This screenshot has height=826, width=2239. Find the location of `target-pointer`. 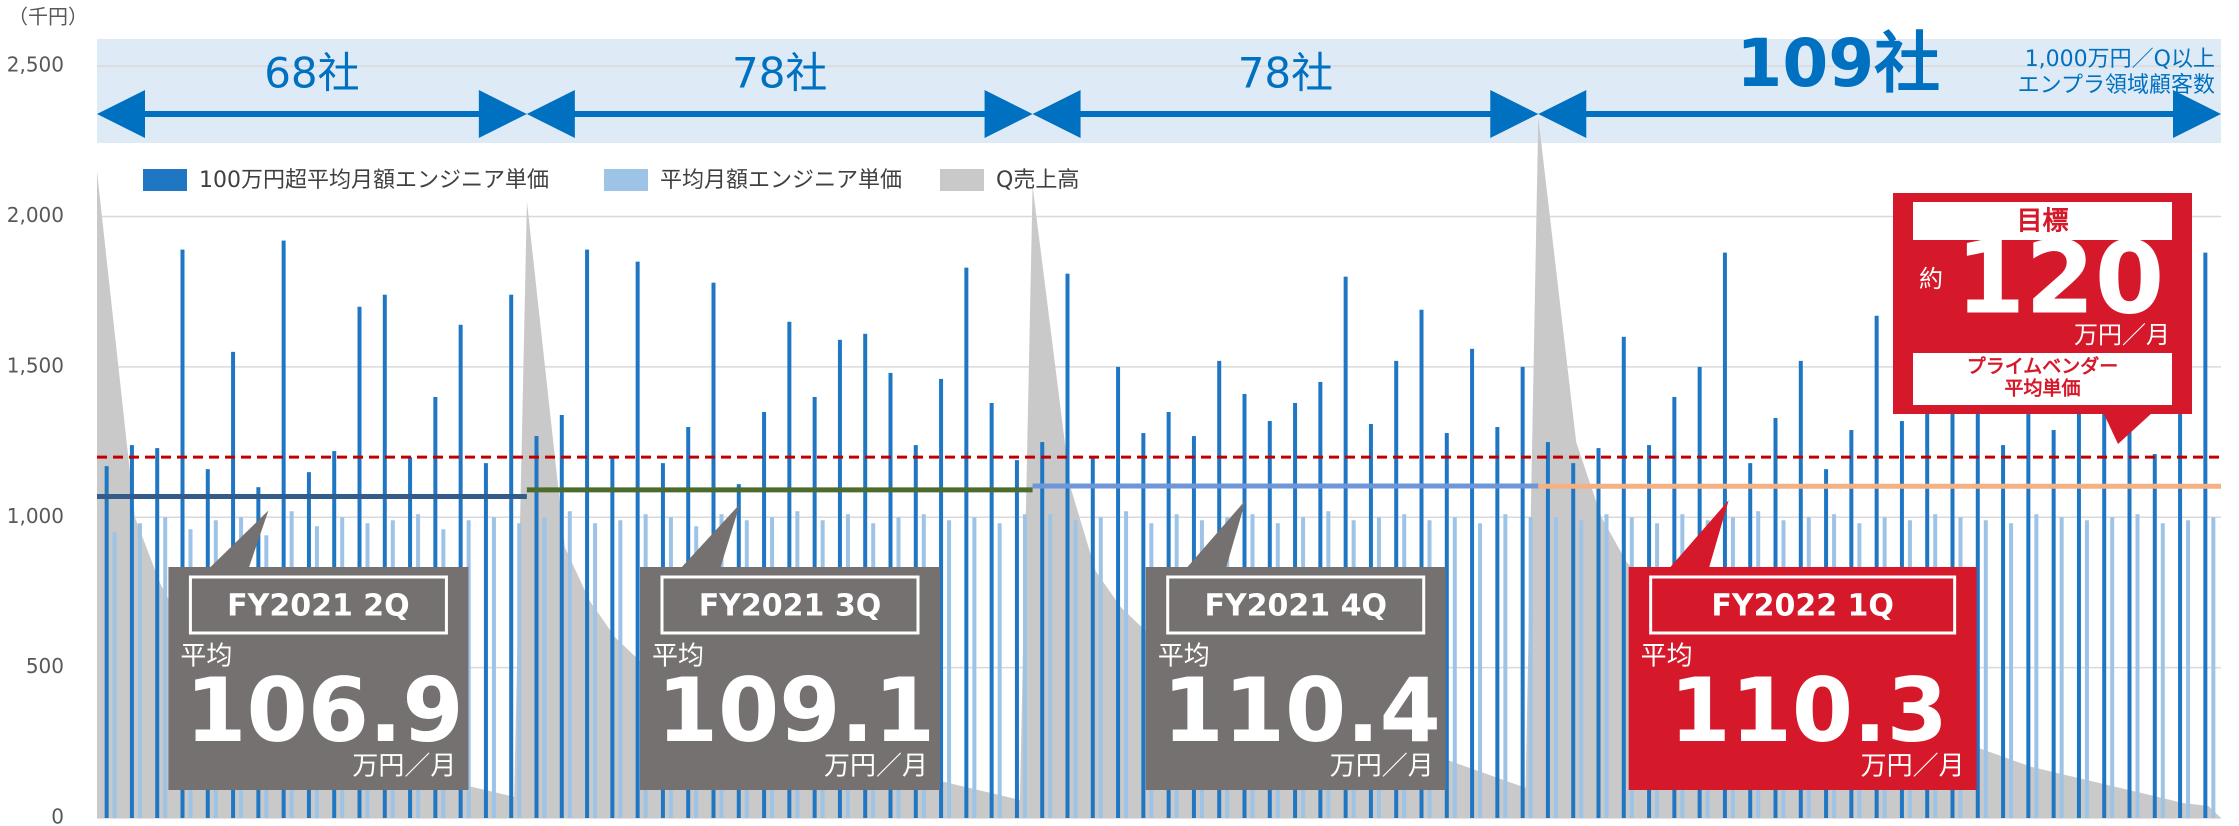

target-pointer is located at coordinates (2128, 428).